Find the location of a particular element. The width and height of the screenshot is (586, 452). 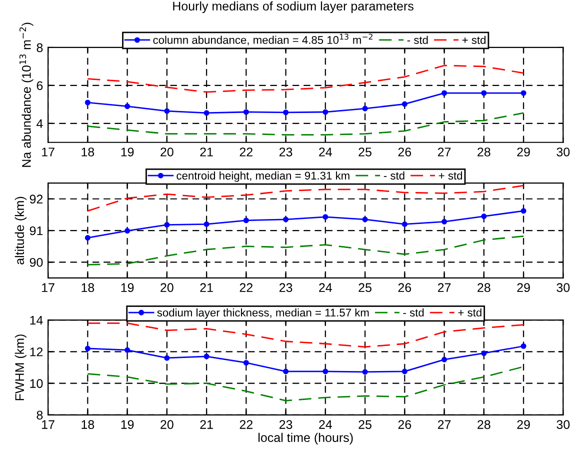

y-tick-label: 14 is located at coordinates (36, 320).